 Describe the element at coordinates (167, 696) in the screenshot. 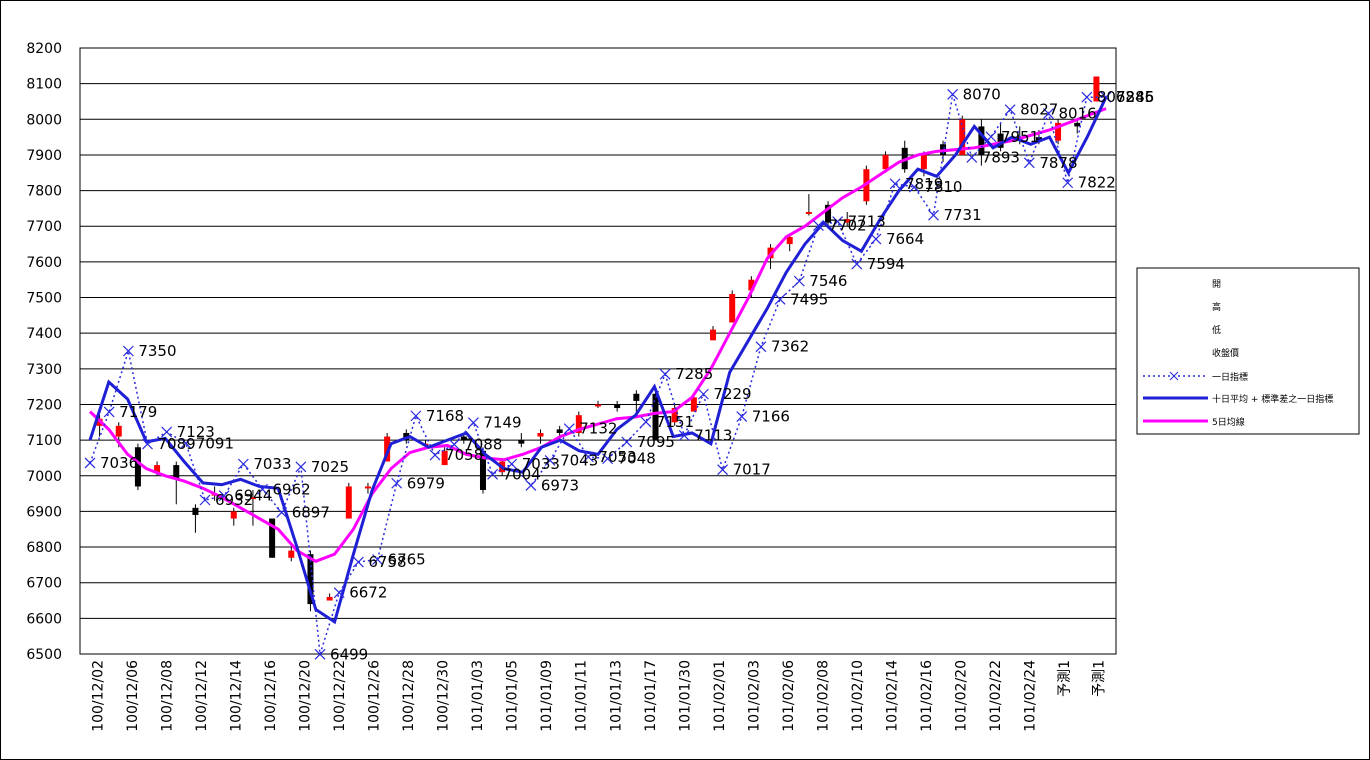

I see `x-tick-label: 100/12/08` at that location.